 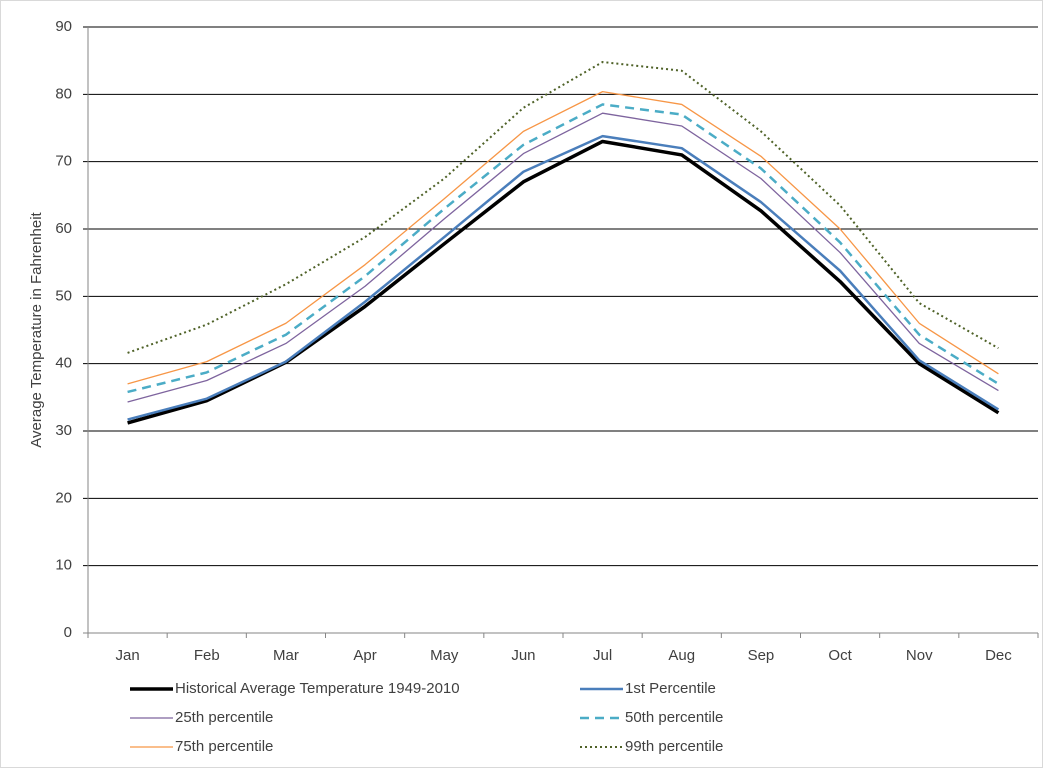 What do you see at coordinates (444, 655) in the screenshot?
I see `x-tick-label: May` at bounding box center [444, 655].